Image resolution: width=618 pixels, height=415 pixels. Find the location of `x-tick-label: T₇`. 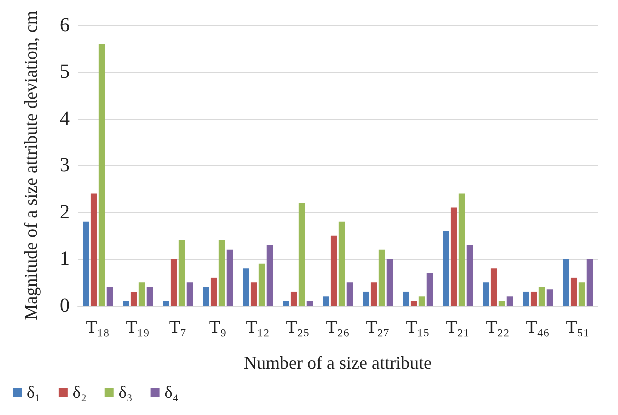

x-tick-label: T₇ is located at coordinates (178, 327).